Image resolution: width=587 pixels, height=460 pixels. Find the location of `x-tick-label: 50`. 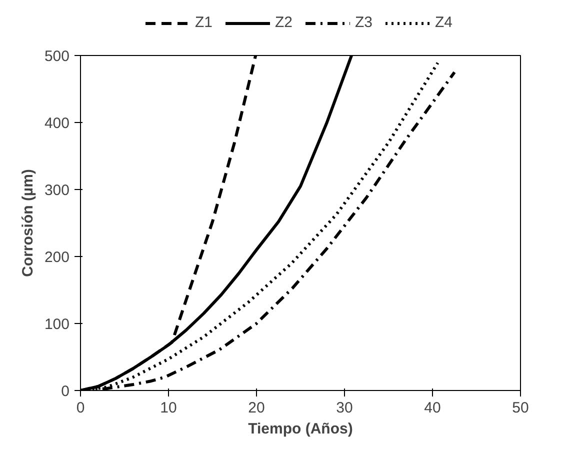

x-tick-label: 50 is located at coordinates (520, 408).